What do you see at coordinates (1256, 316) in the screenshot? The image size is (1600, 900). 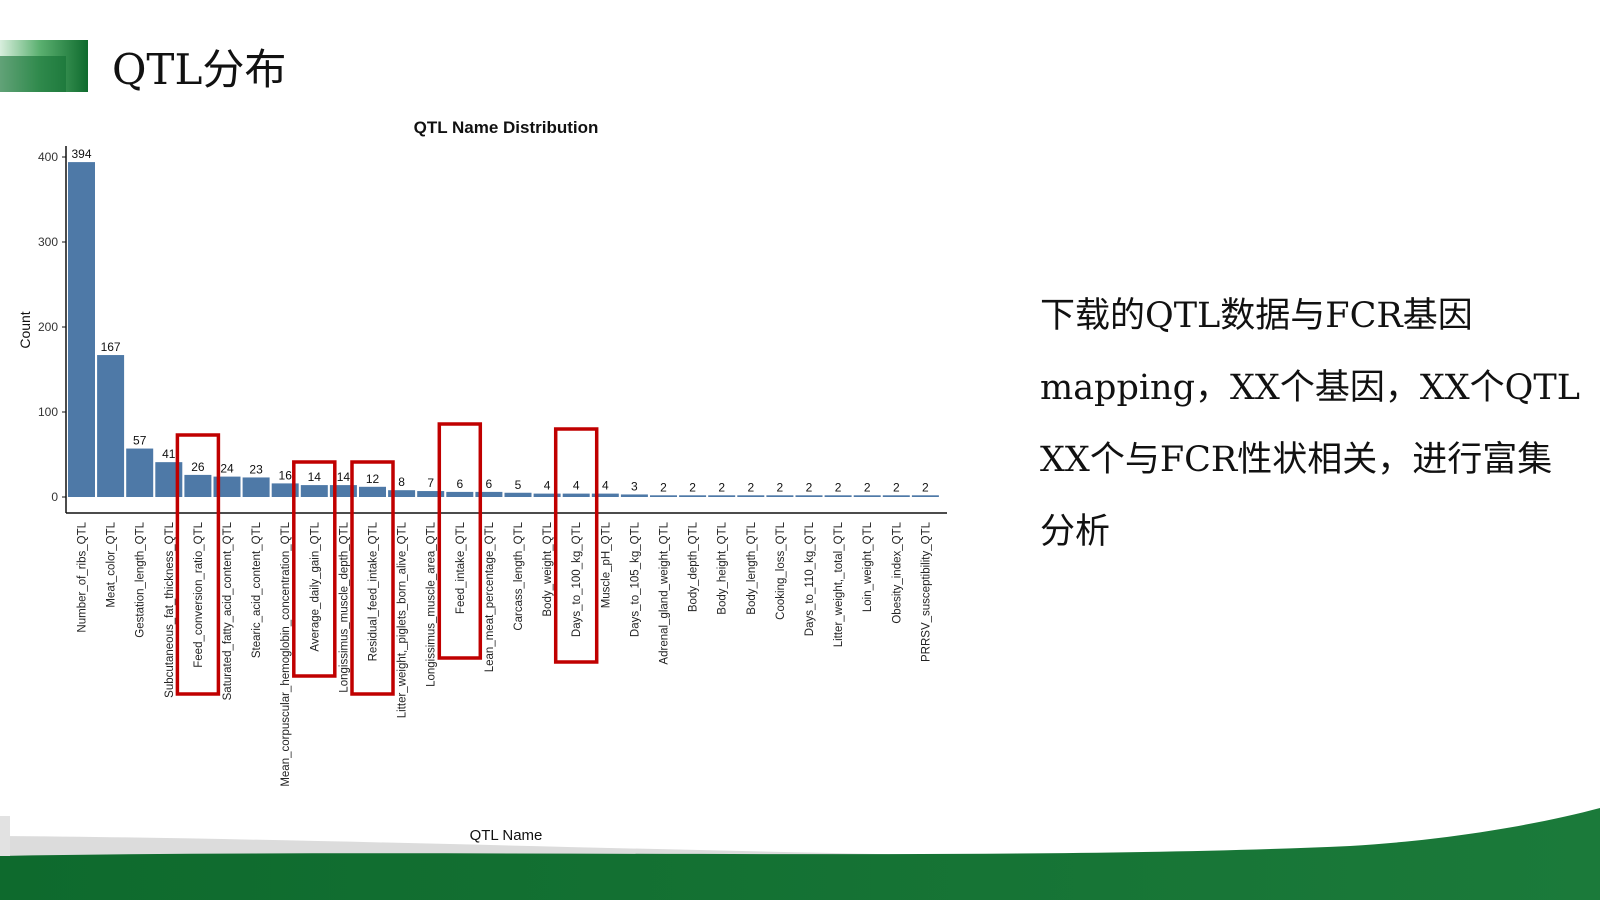 I see `side-text-line-1: 下载的QTL数据与FCR基因` at bounding box center [1256, 316].